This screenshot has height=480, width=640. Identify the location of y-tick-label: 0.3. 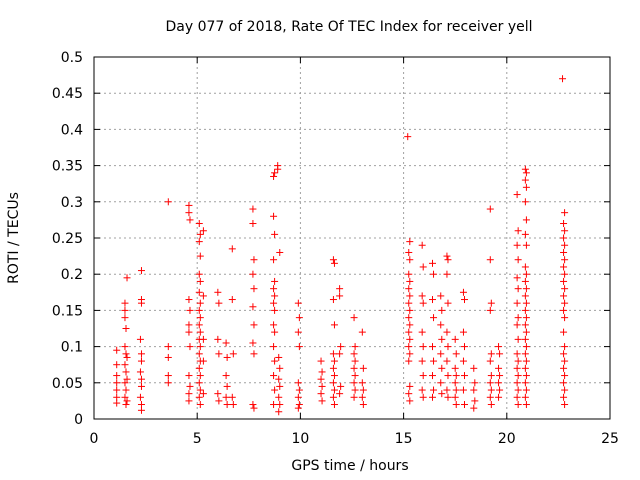
(72, 203).